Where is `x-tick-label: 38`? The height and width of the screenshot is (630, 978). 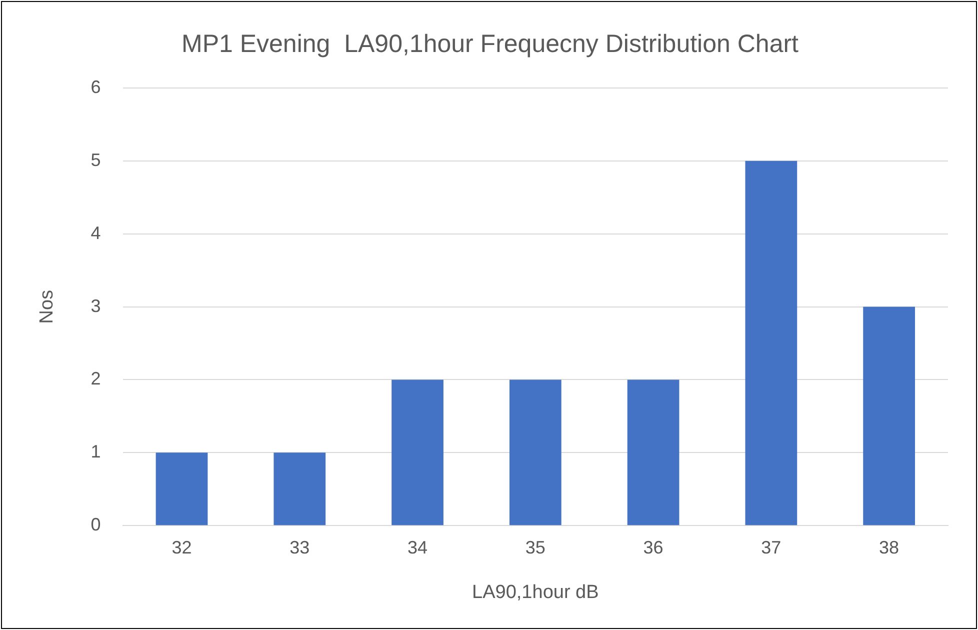
x-tick-label: 38 is located at coordinates (889, 547).